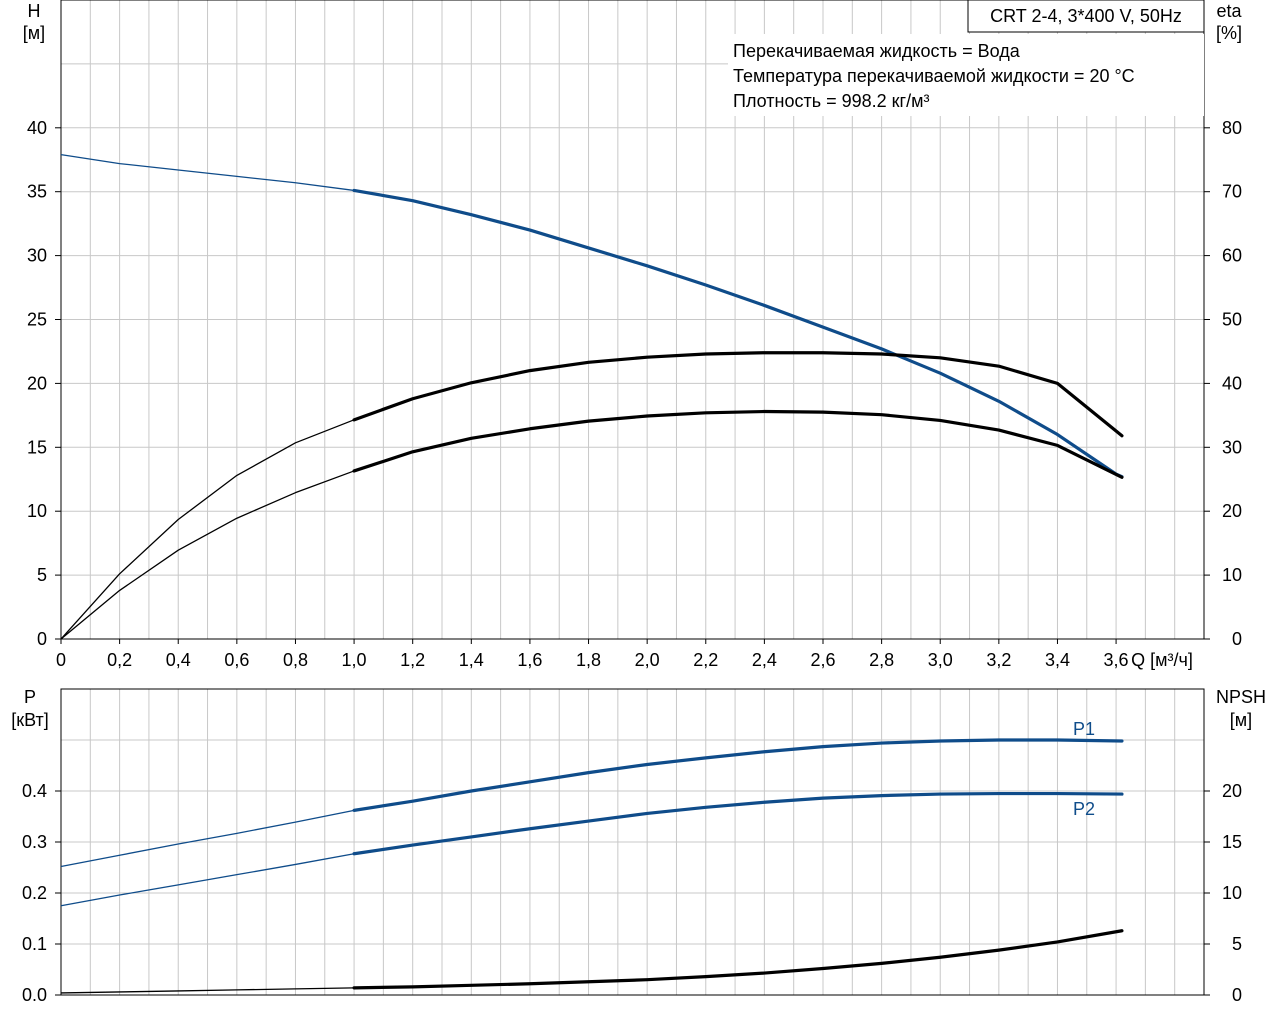  Describe the element at coordinates (738, 394) in the screenshot. I see `eta1-curve` at that location.